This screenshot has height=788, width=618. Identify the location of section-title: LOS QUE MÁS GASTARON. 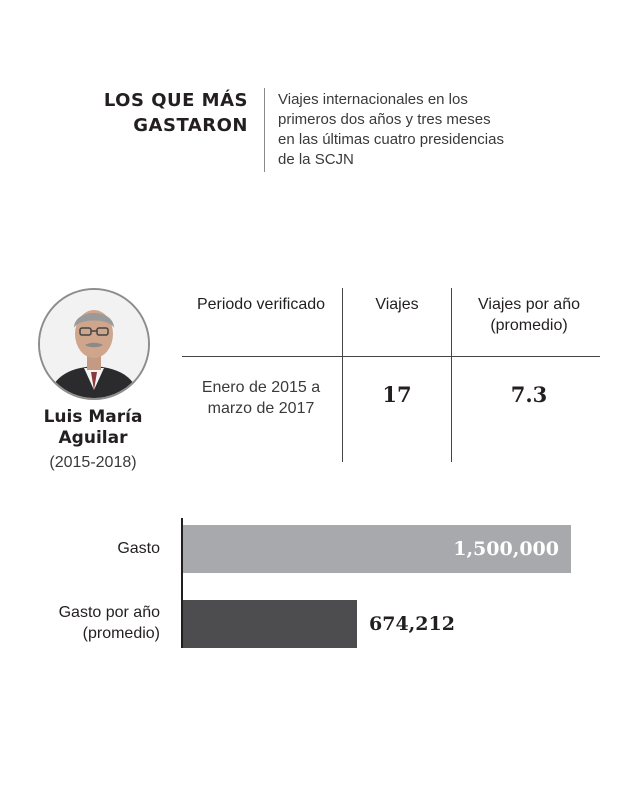
(154, 113).